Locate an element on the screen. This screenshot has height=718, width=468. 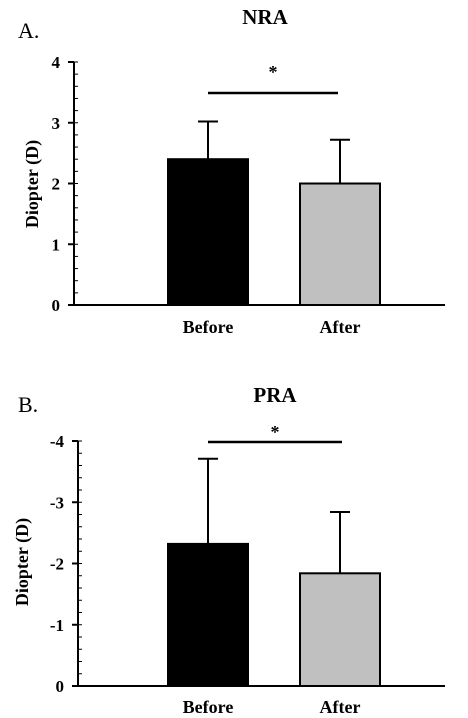
y-tick-label: 3 is located at coordinates (56, 123).